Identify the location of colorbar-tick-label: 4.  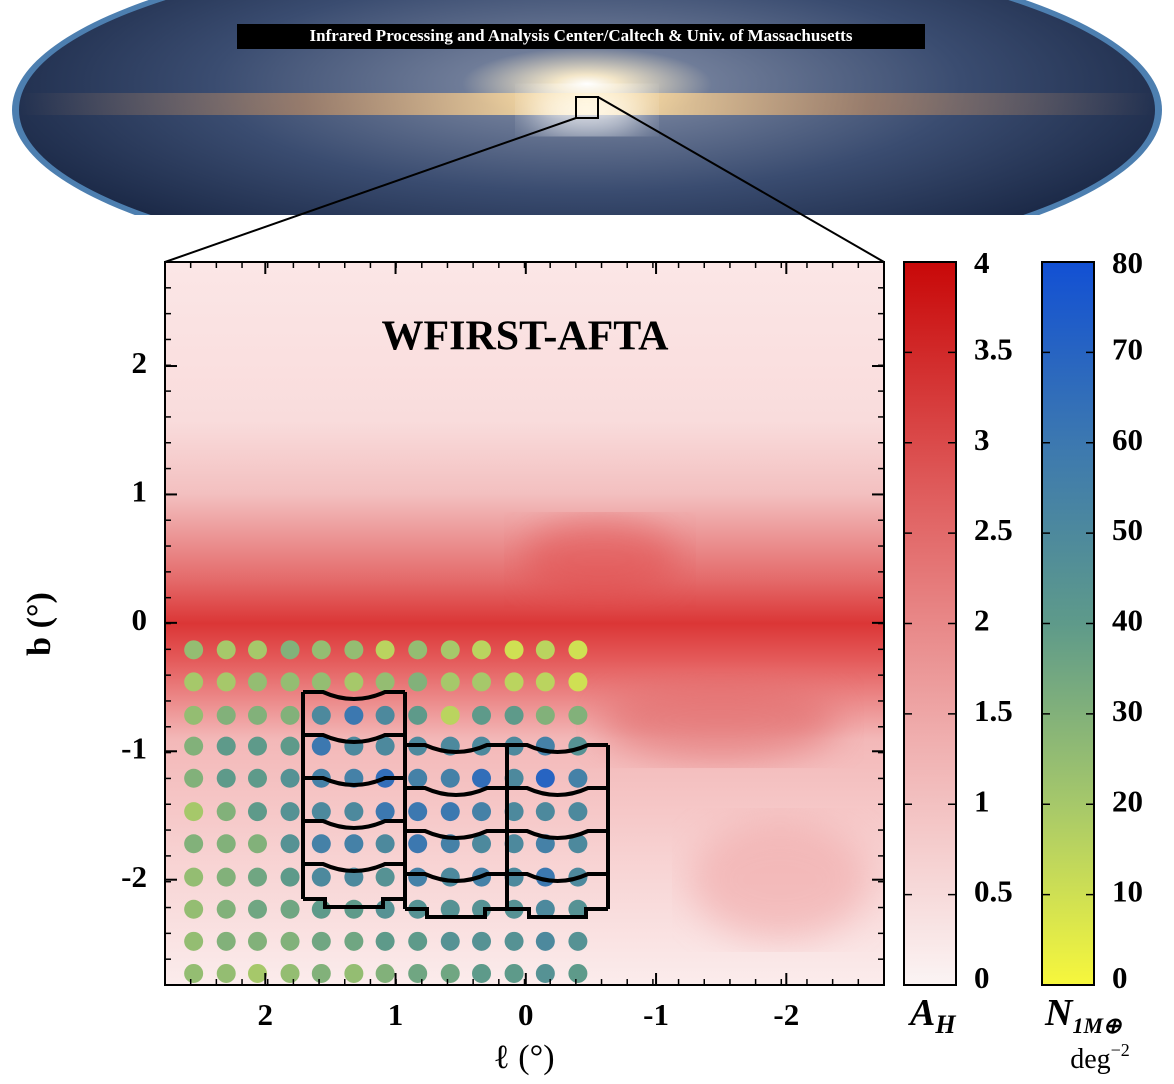
(982, 262).